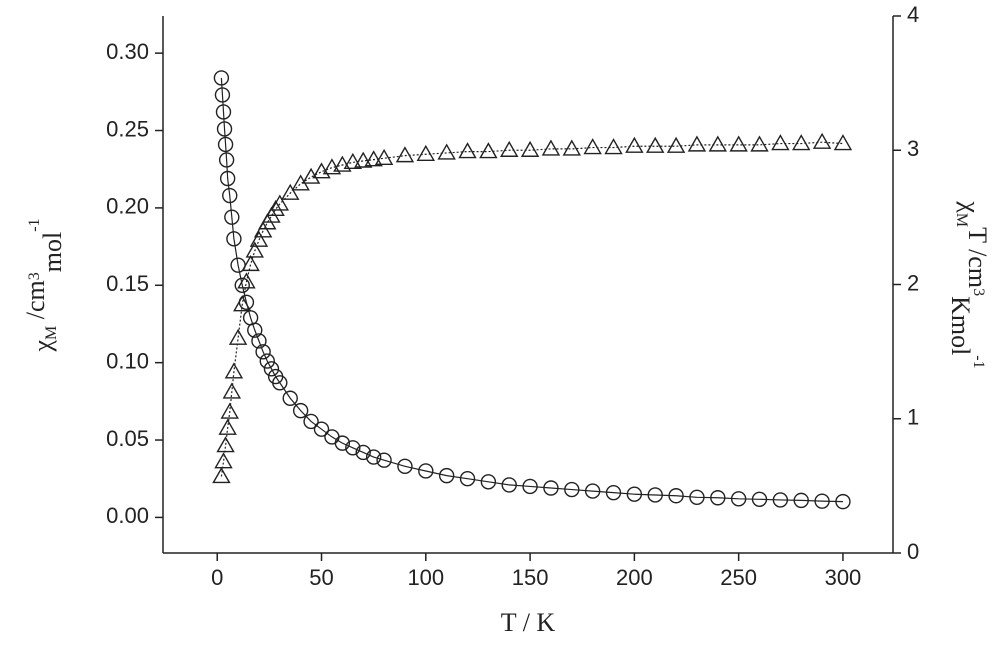  Describe the element at coordinates (51, 333) in the screenshot. I see `y-axis-title-part: M` at that location.